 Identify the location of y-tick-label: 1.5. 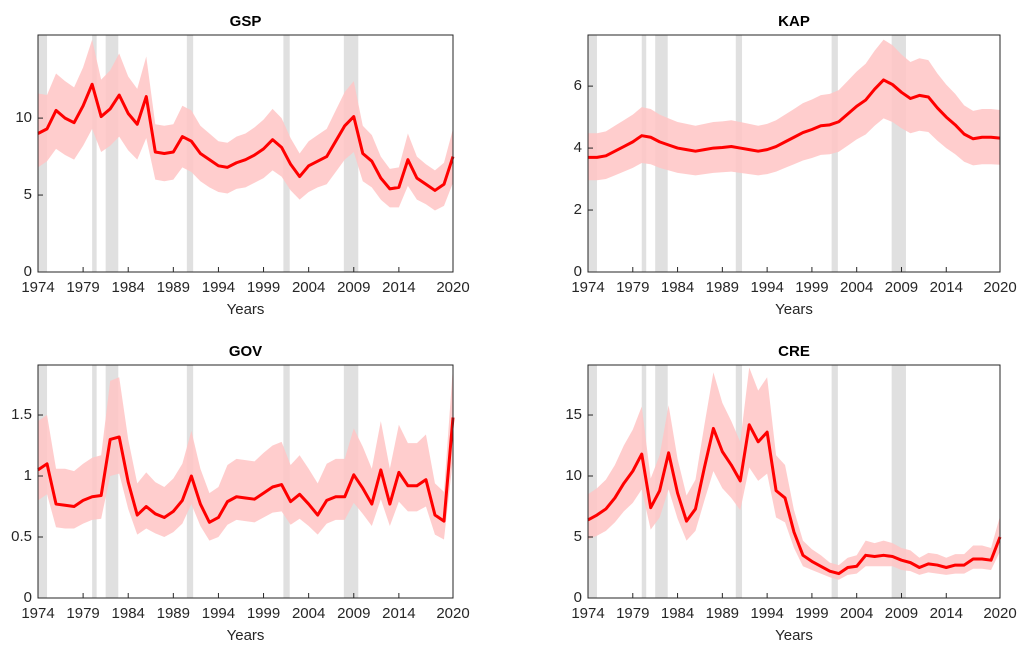
(21, 414).